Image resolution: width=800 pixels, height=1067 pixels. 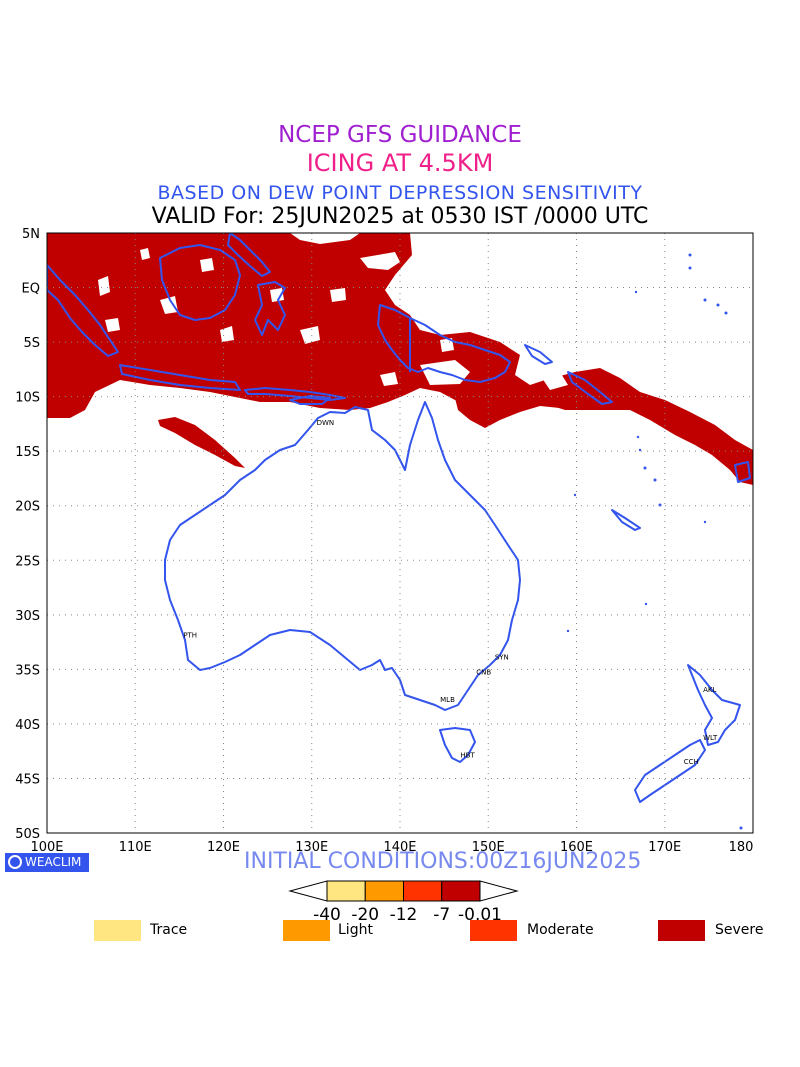 What do you see at coordinates (714, 705) in the screenshot?
I see `nz-north-island-coastline` at bounding box center [714, 705].